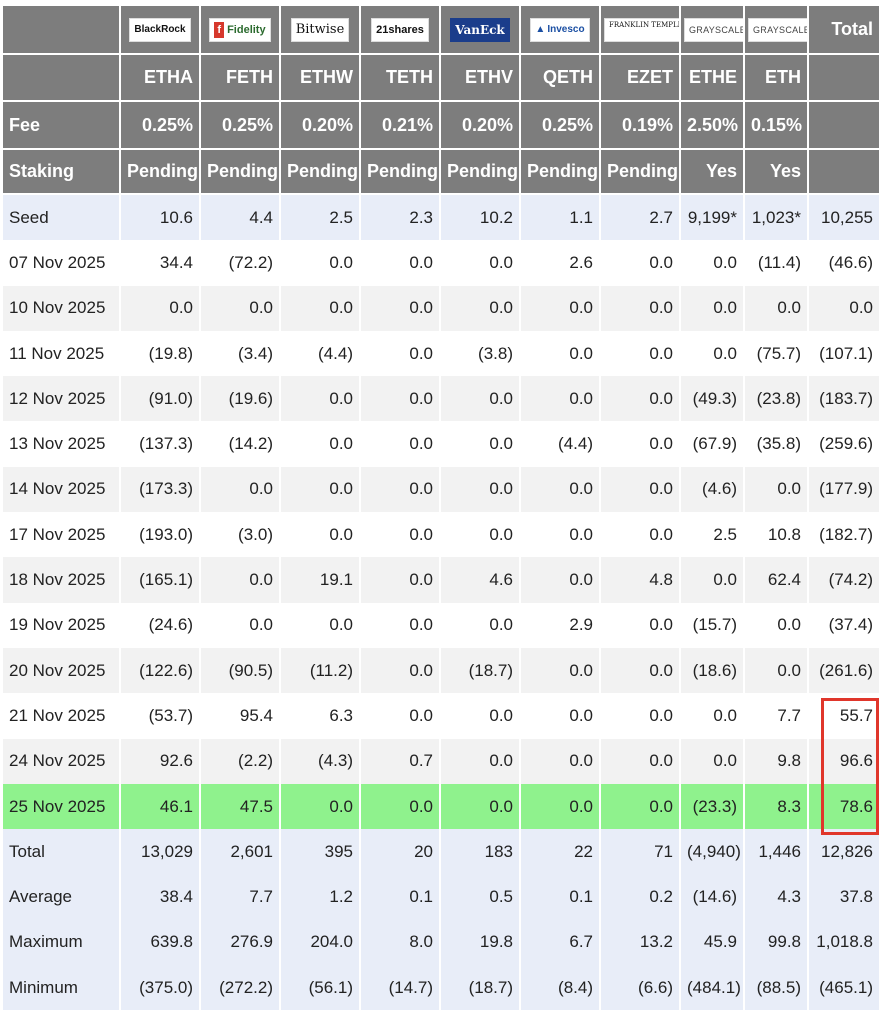 This screenshot has height=1013, width=881. What do you see at coordinates (641, 29) in the screenshot?
I see `franklin-templeton-logo: FRANKLIN TEMPLETON` at bounding box center [641, 29].